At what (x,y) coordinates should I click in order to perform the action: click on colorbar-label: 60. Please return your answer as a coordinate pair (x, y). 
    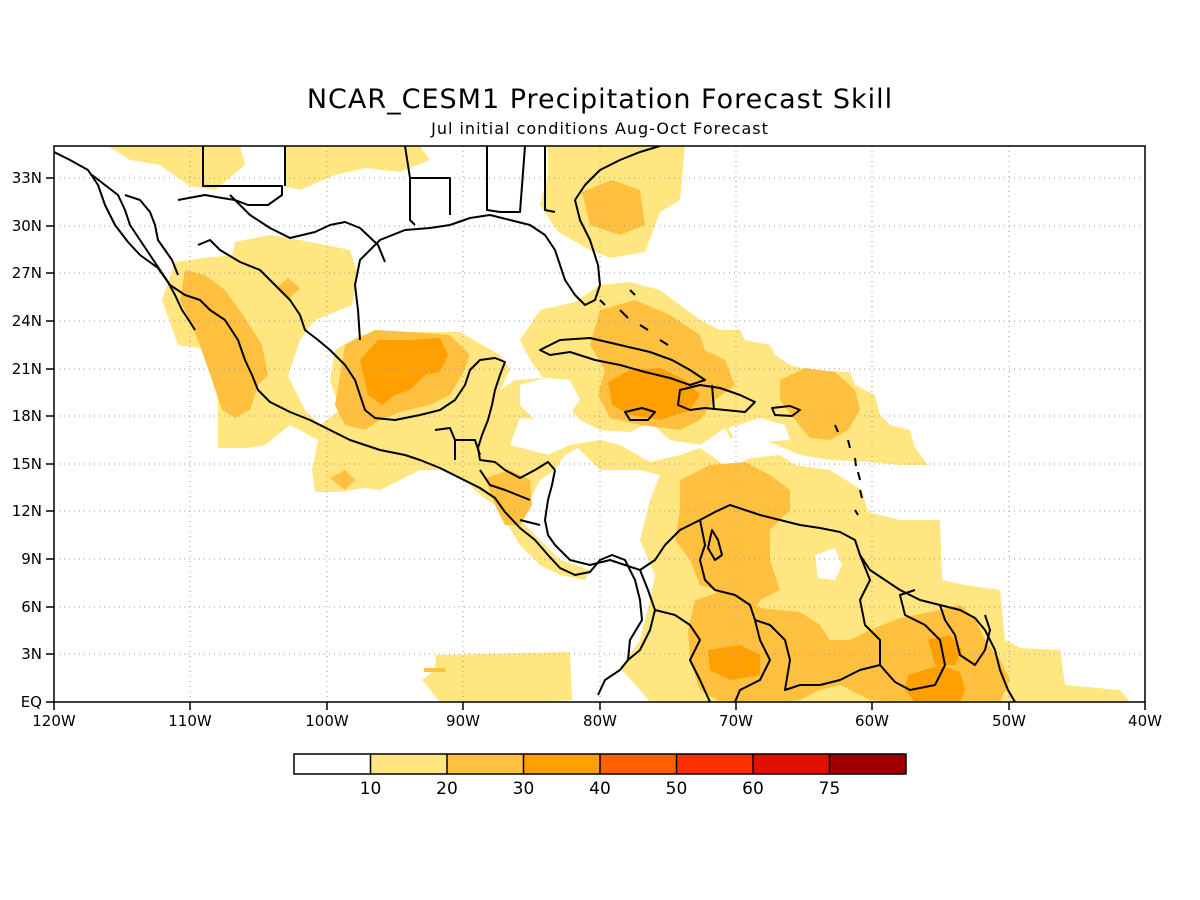
    Looking at the image, I should click on (753, 789).